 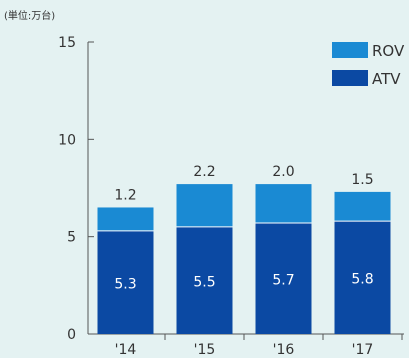 I want to click on bar-value-label: 5.8, so click(x=362, y=280).